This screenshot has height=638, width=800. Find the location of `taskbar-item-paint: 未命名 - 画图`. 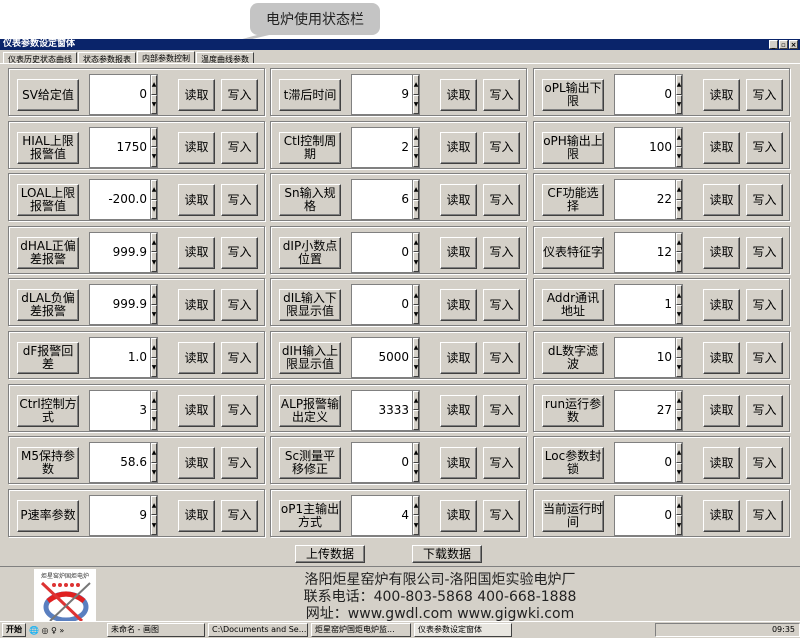

taskbar-item-paint: 未命名 - 画图 is located at coordinates (156, 630).